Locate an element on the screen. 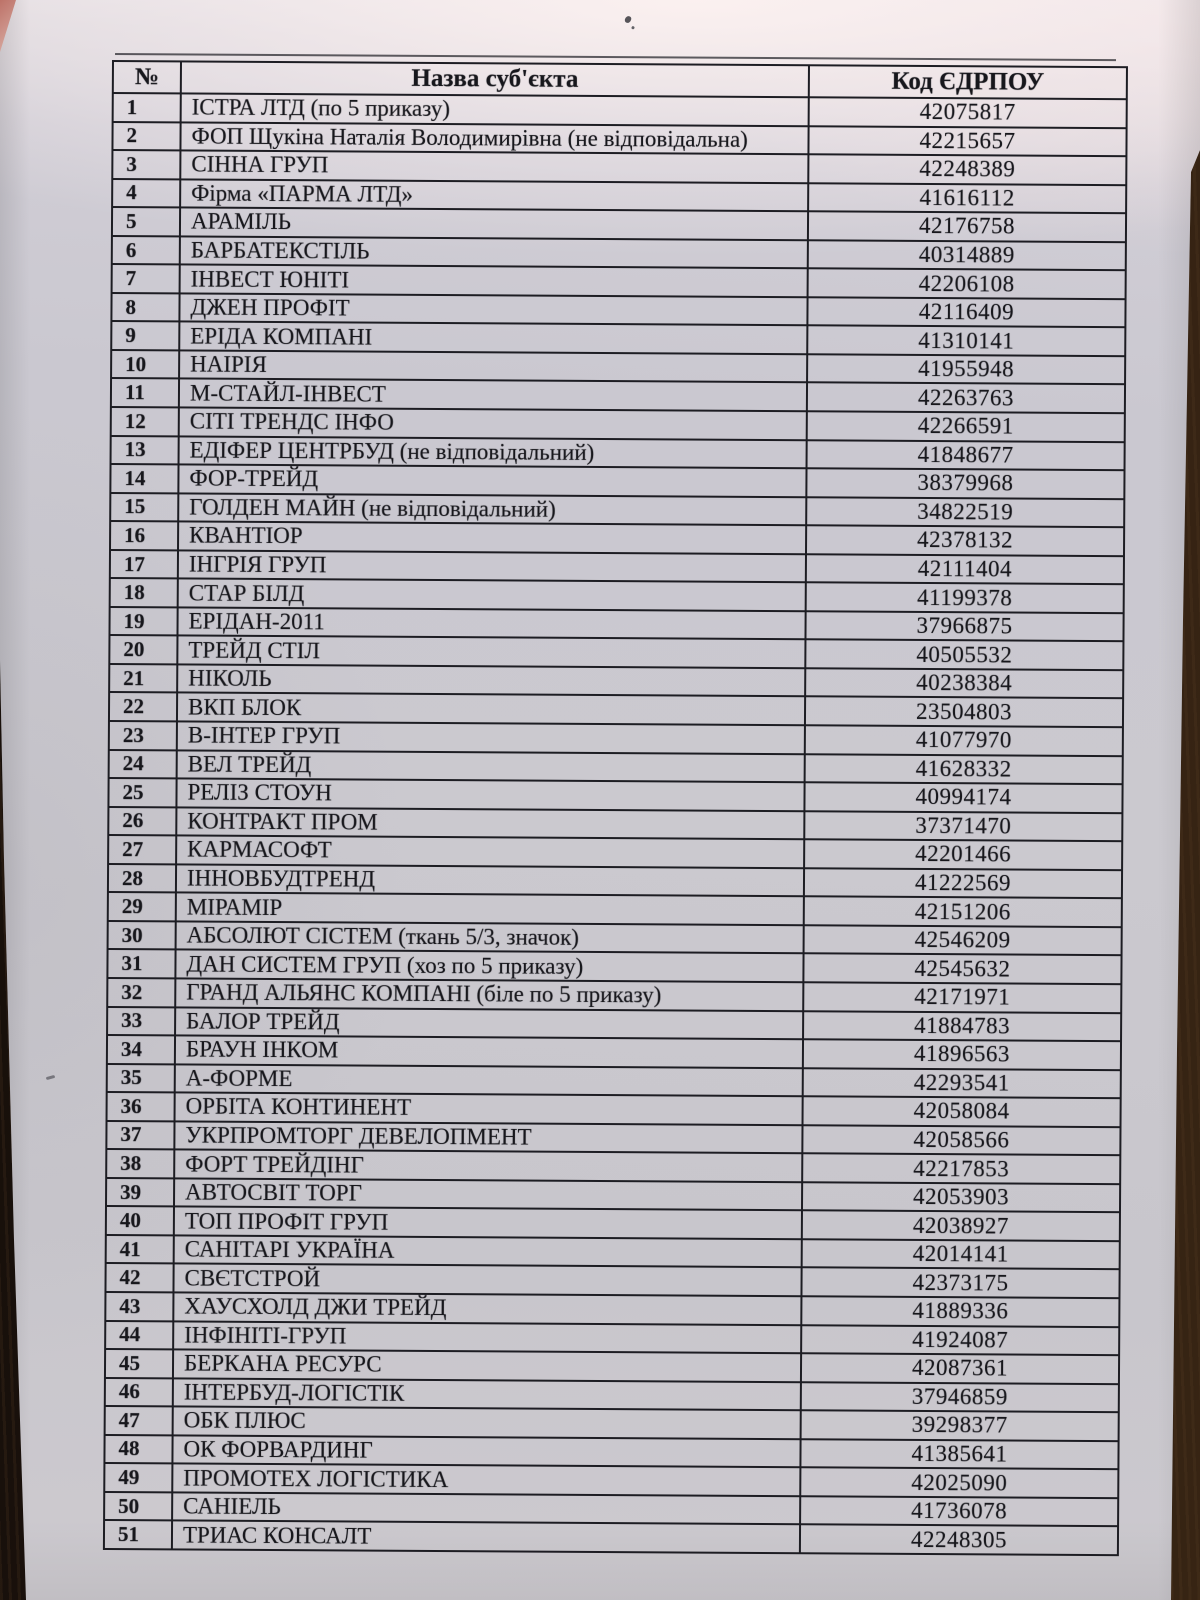 This screenshot has width=1200, height=1600. row-name: В-ІНТЕР ГРУП is located at coordinates (490, 737).